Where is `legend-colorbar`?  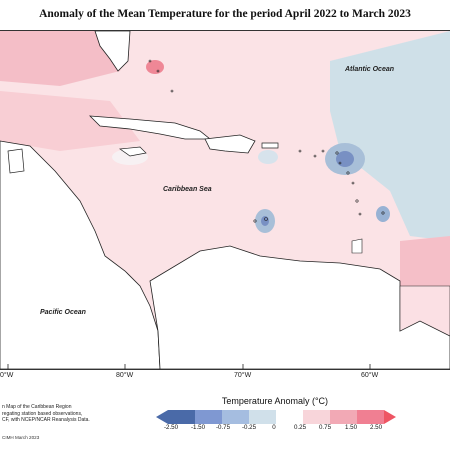
legend-colorbar is located at coordinates (276, 417).